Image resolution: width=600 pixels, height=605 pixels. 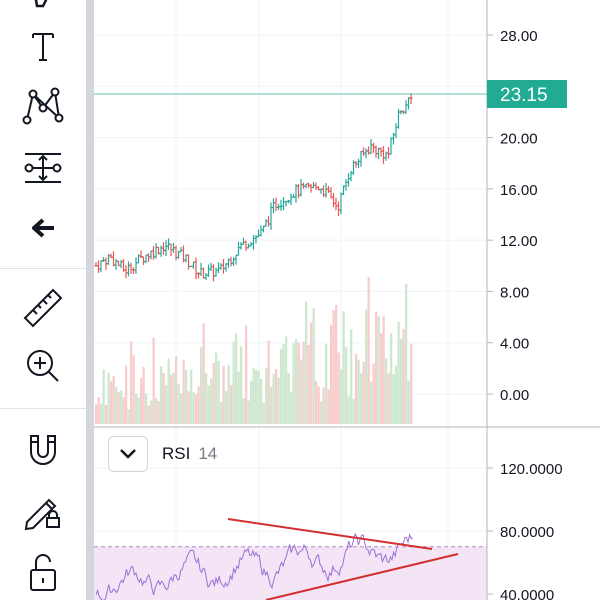 I want to click on brush-tool, so click(x=43, y=11).